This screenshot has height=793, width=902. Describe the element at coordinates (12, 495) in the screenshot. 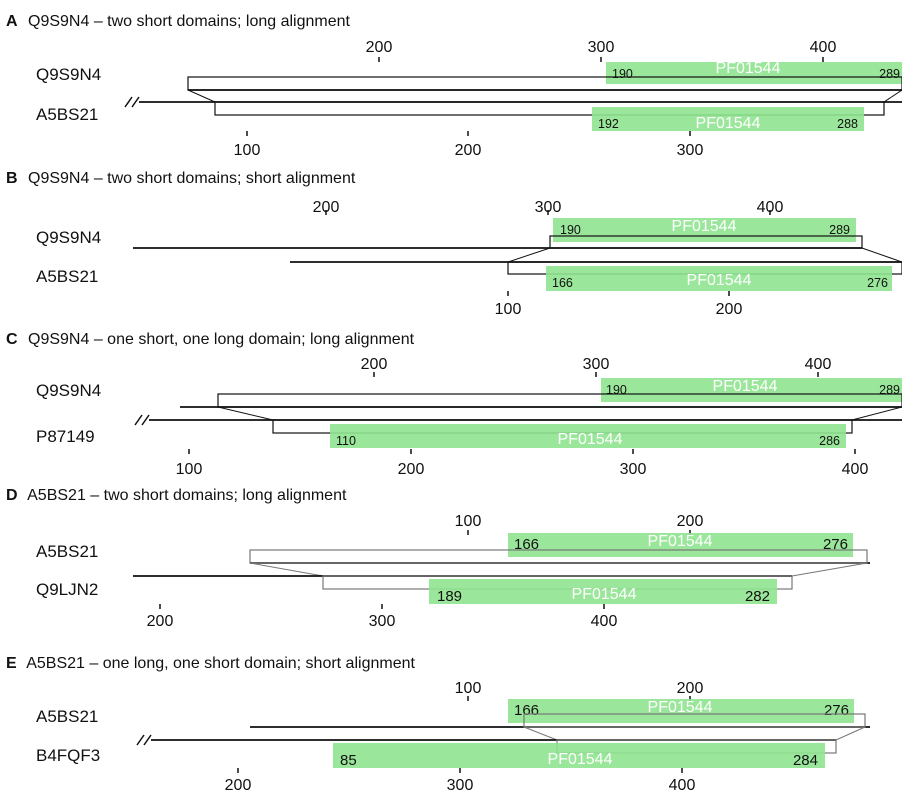

I see `panel-letter: D` at that location.